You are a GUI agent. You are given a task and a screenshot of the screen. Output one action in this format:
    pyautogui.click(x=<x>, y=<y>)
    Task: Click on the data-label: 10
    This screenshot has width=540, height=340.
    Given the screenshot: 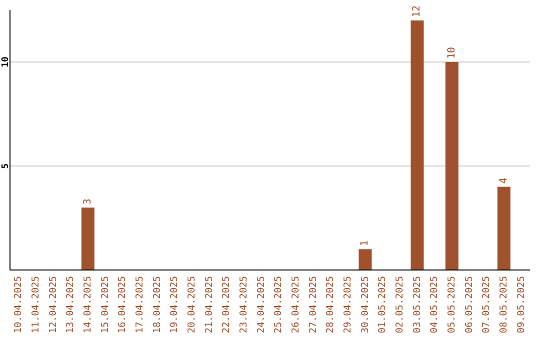 What is the action you would take?
    pyautogui.click(x=452, y=52)
    